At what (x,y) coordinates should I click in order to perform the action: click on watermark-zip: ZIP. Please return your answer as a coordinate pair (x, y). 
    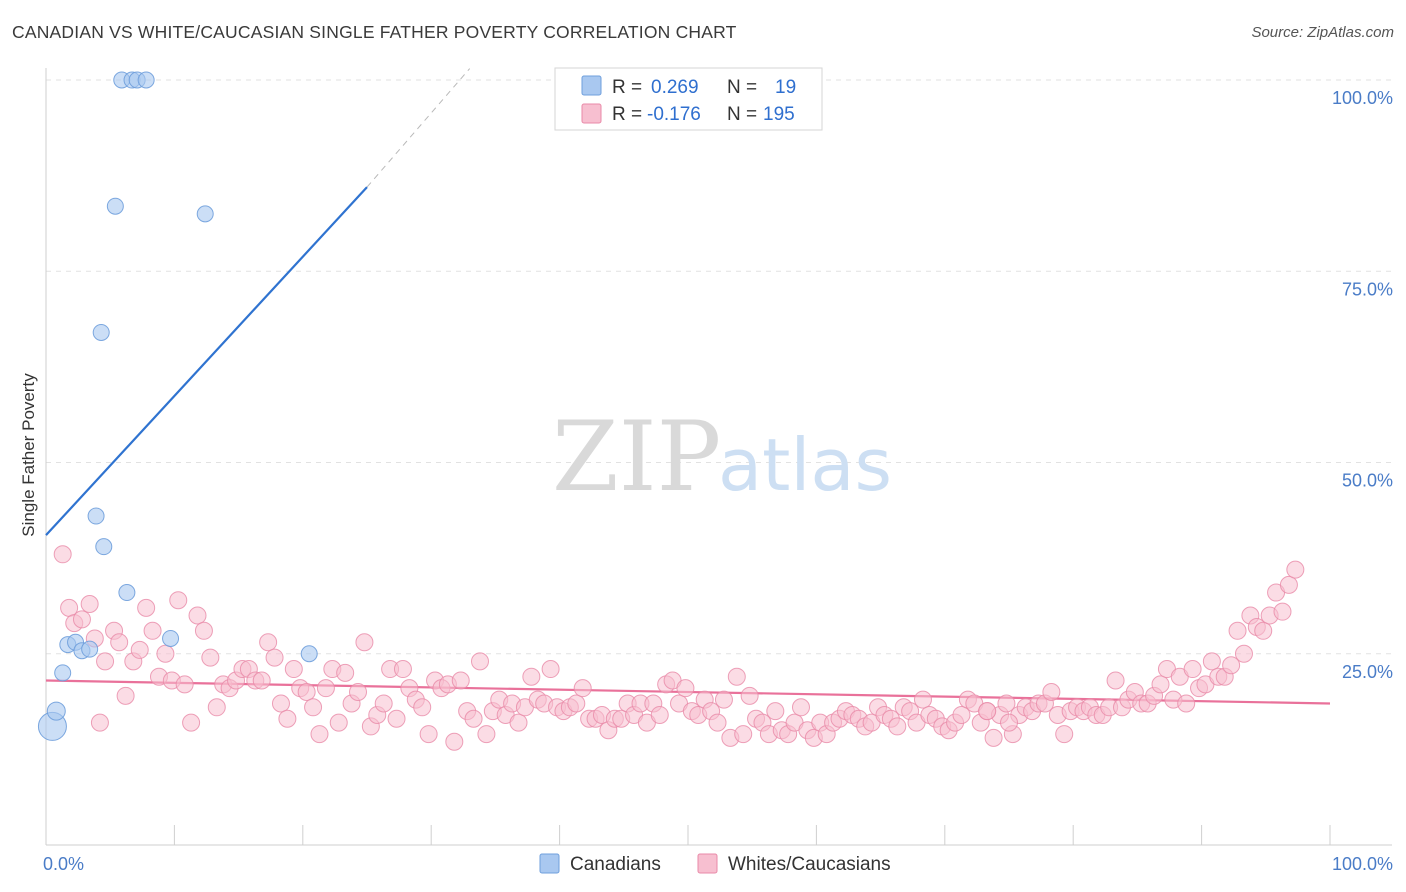
    Looking at the image, I should click on (636, 457).